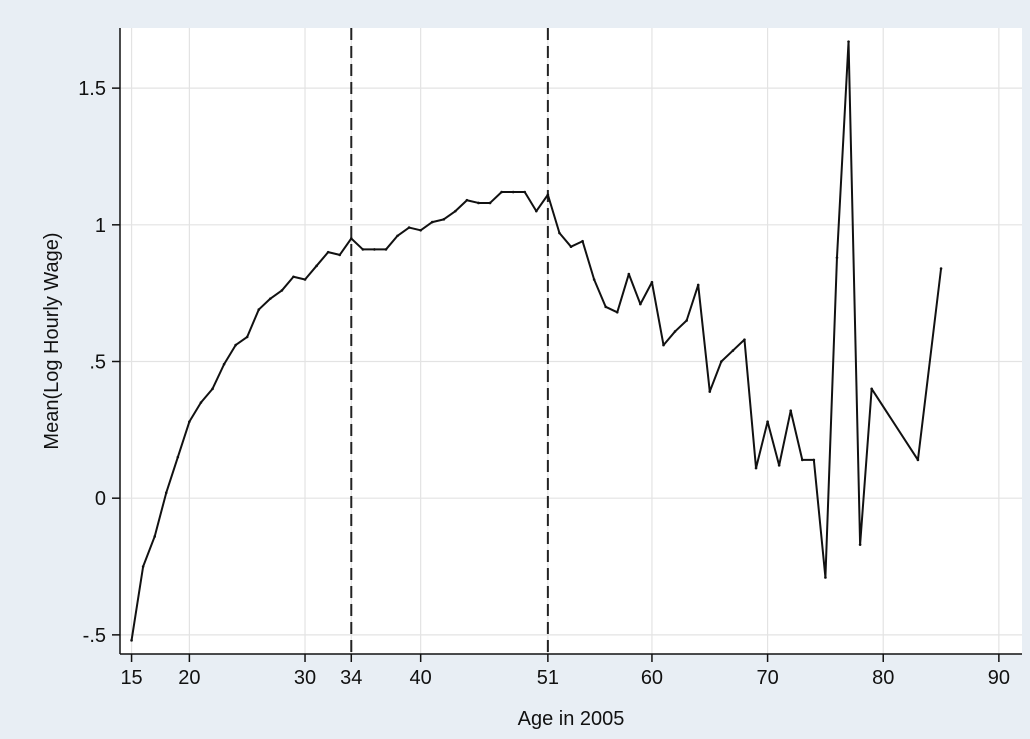 This screenshot has width=1030, height=739. I want to click on x-tick-label: 70, so click(767, 678).